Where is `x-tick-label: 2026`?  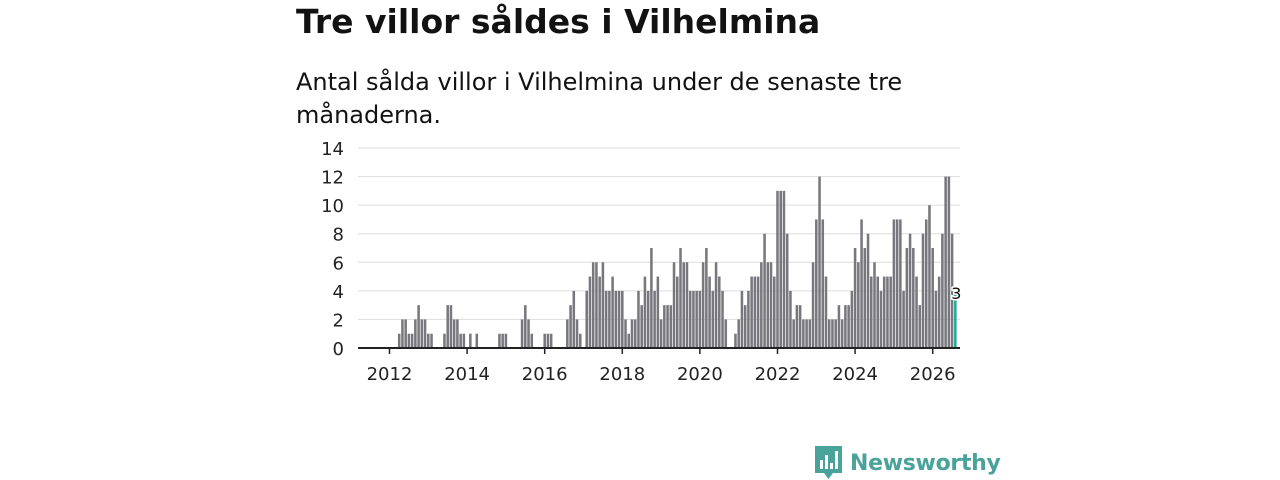
x-tick-label: 2026 is located at coordinates (933, 374).